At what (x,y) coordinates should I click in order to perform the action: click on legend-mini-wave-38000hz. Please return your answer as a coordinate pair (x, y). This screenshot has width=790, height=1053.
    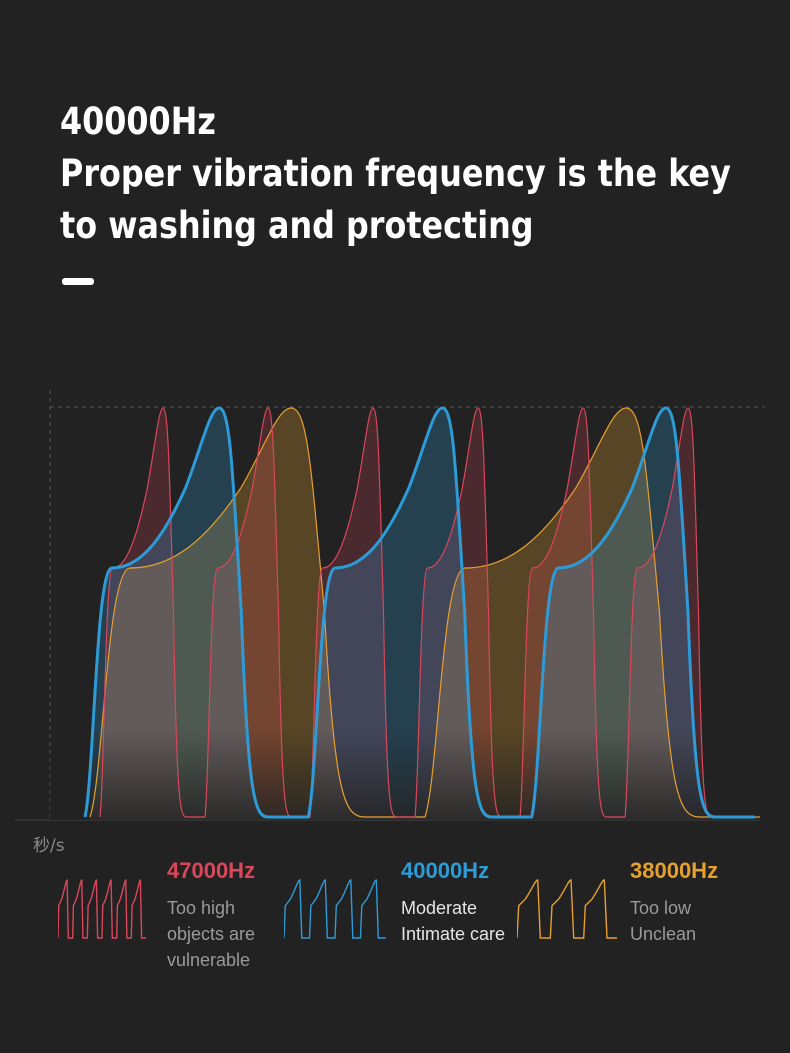
    Looking at the image, I should click on (567, 909).